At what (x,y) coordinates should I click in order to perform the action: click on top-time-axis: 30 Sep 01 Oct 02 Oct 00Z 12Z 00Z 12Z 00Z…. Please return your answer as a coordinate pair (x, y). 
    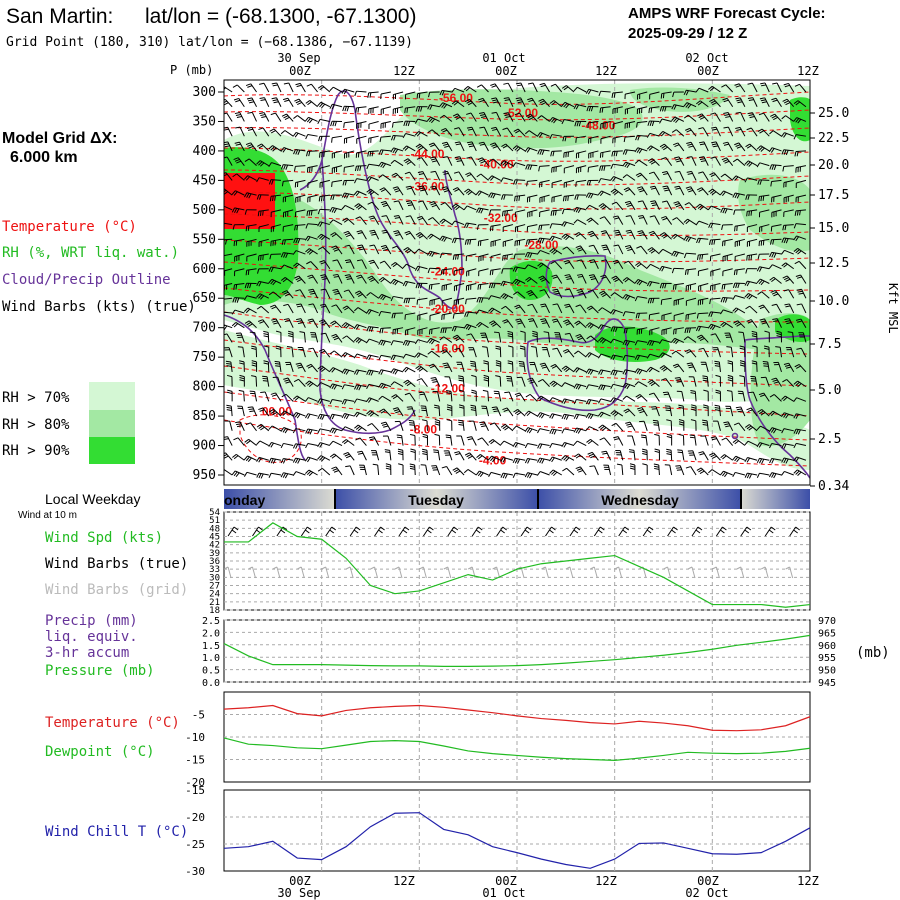
    Looking at the image, I should click on (548, 64).